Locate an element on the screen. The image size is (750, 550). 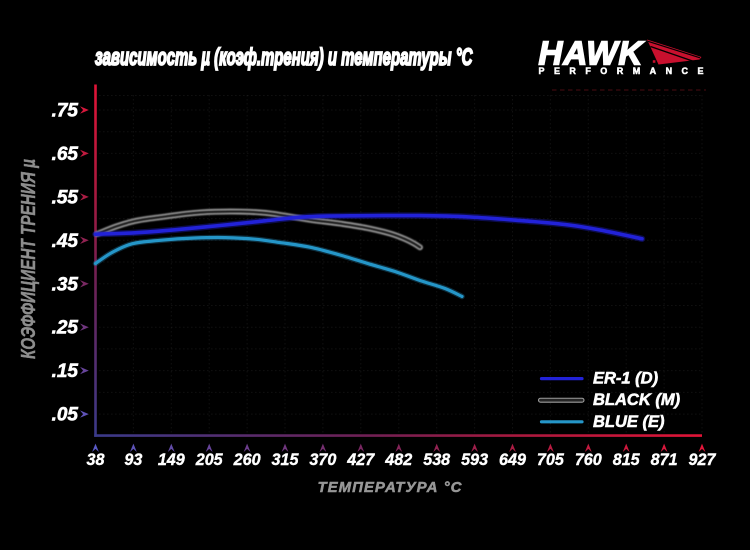
svg-text: .05 is located at coordinates (65, 415).